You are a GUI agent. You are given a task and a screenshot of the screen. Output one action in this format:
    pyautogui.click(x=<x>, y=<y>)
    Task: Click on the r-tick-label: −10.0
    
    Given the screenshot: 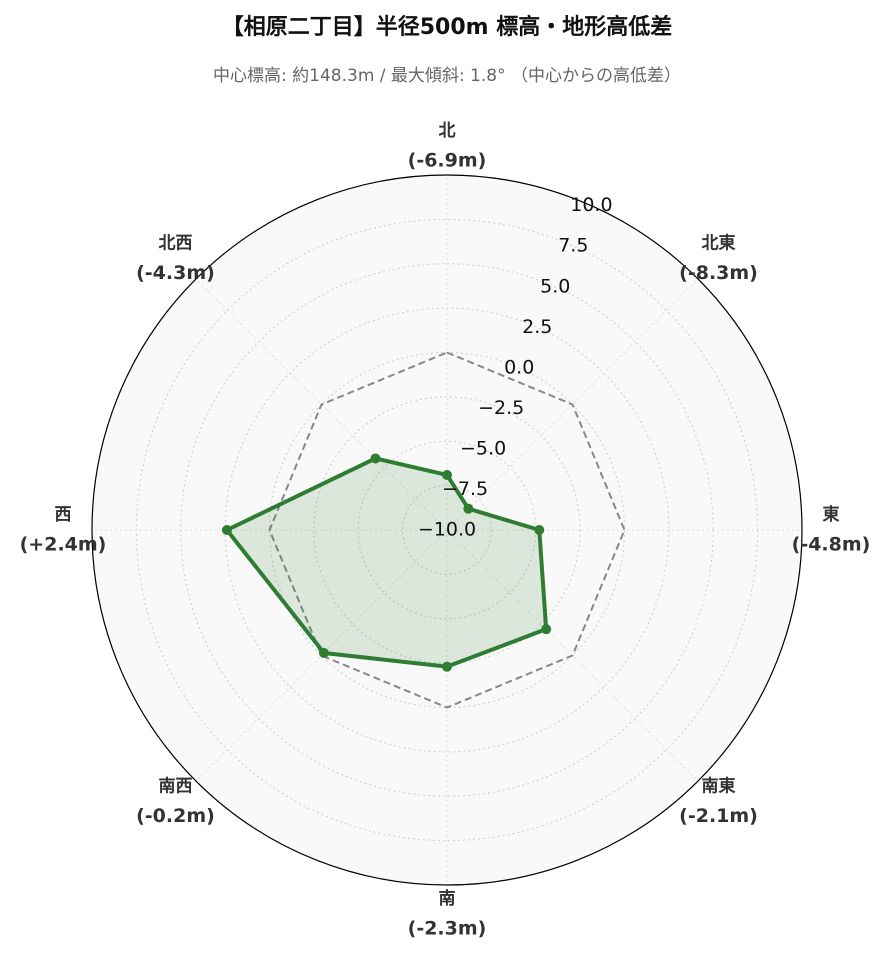 What is the action you would take?
    pyautogui.click(x=447, y=530)
    